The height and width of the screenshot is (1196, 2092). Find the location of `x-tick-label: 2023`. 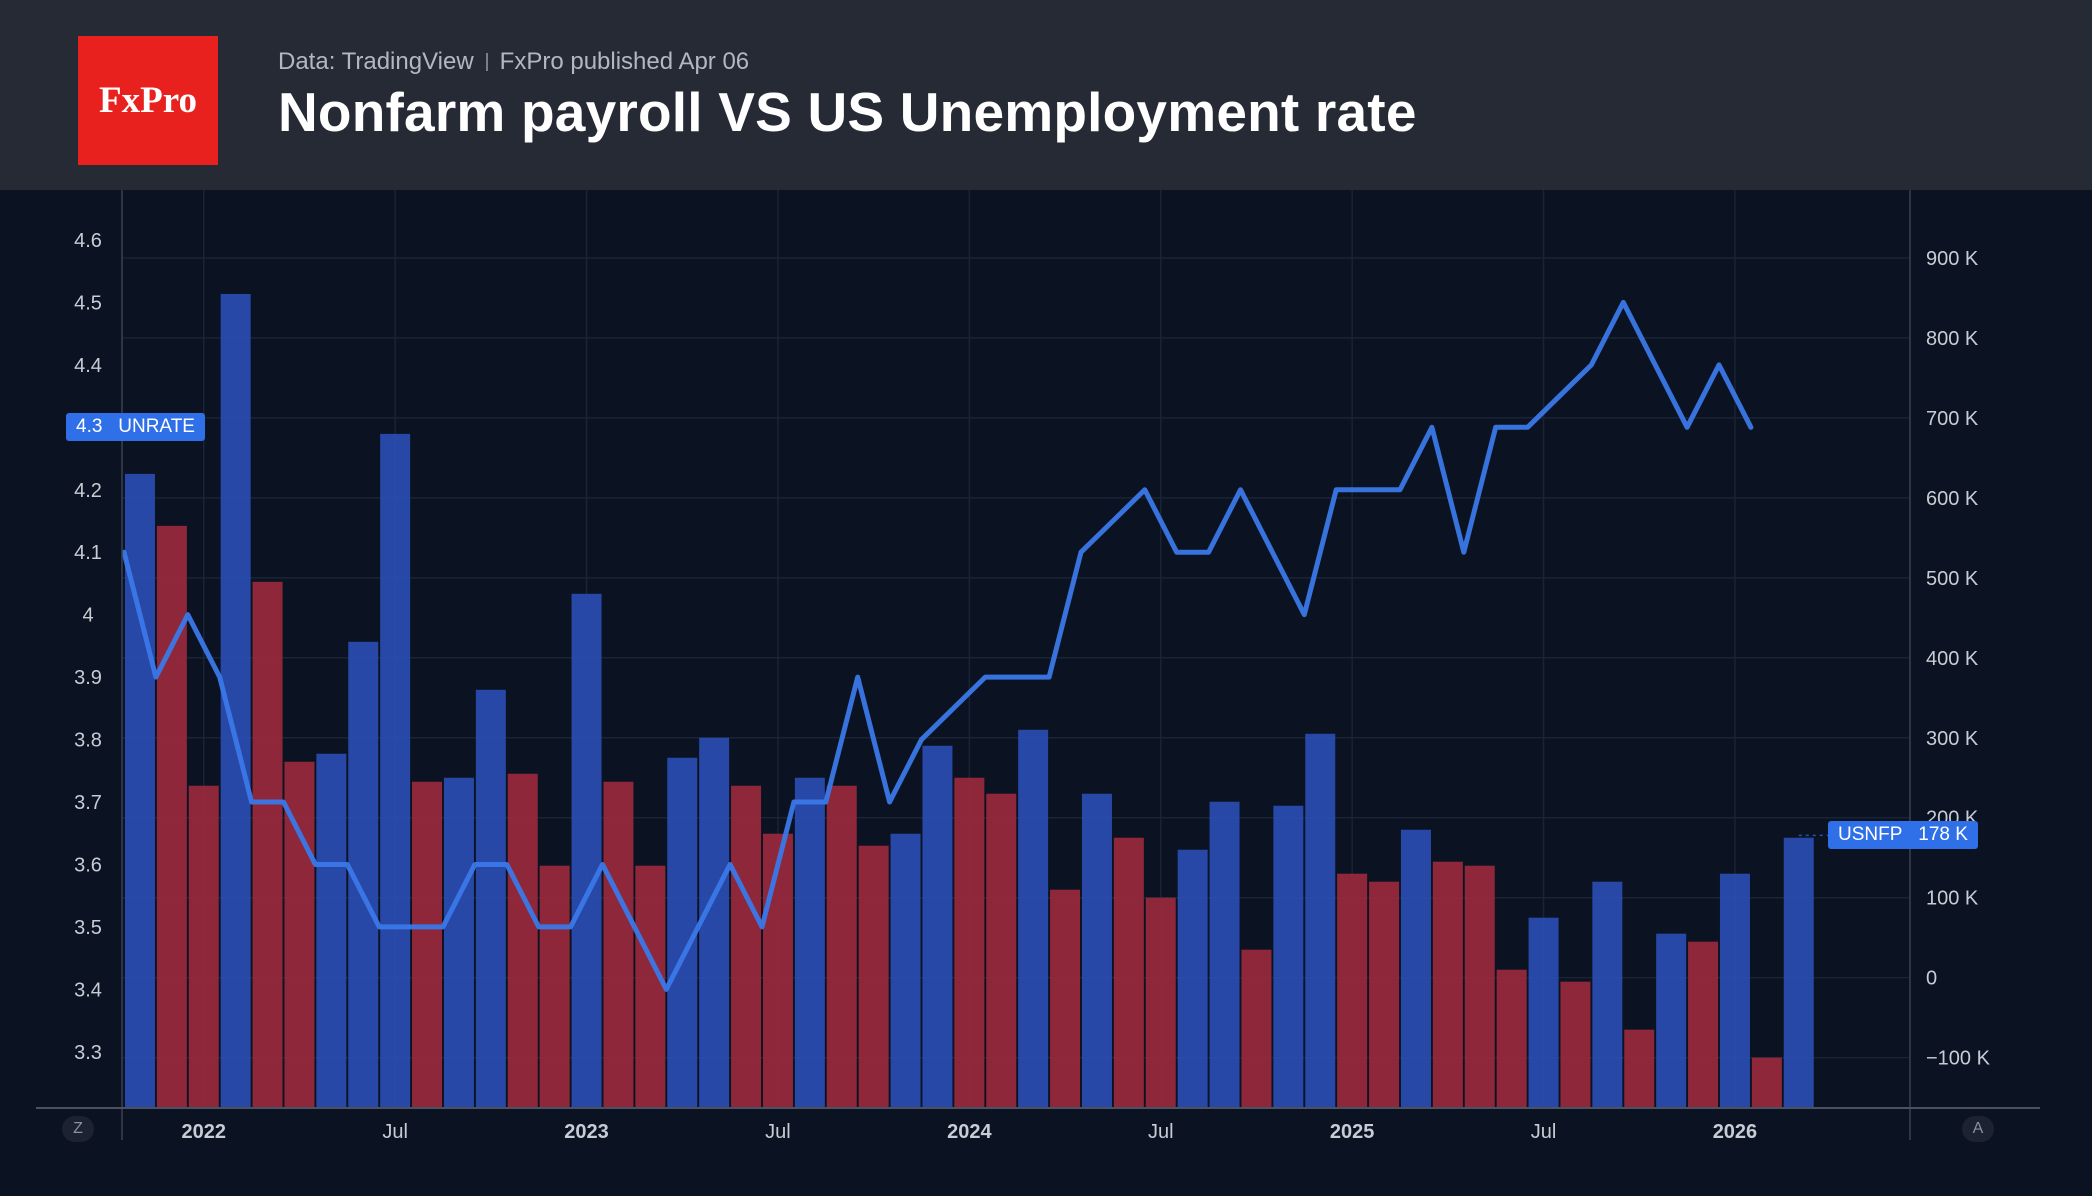

x-tick-label: 2023 is located at coordinates (586, 1132).